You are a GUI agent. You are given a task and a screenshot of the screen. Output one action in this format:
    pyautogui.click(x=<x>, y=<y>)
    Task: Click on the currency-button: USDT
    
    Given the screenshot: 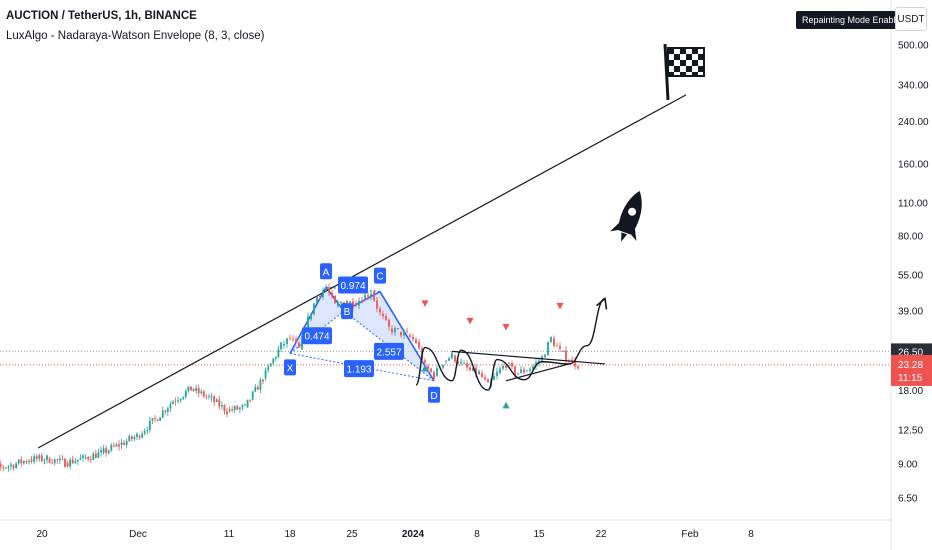 What is the action you would take?
    pyautogui.click(x=911, y=19)
    